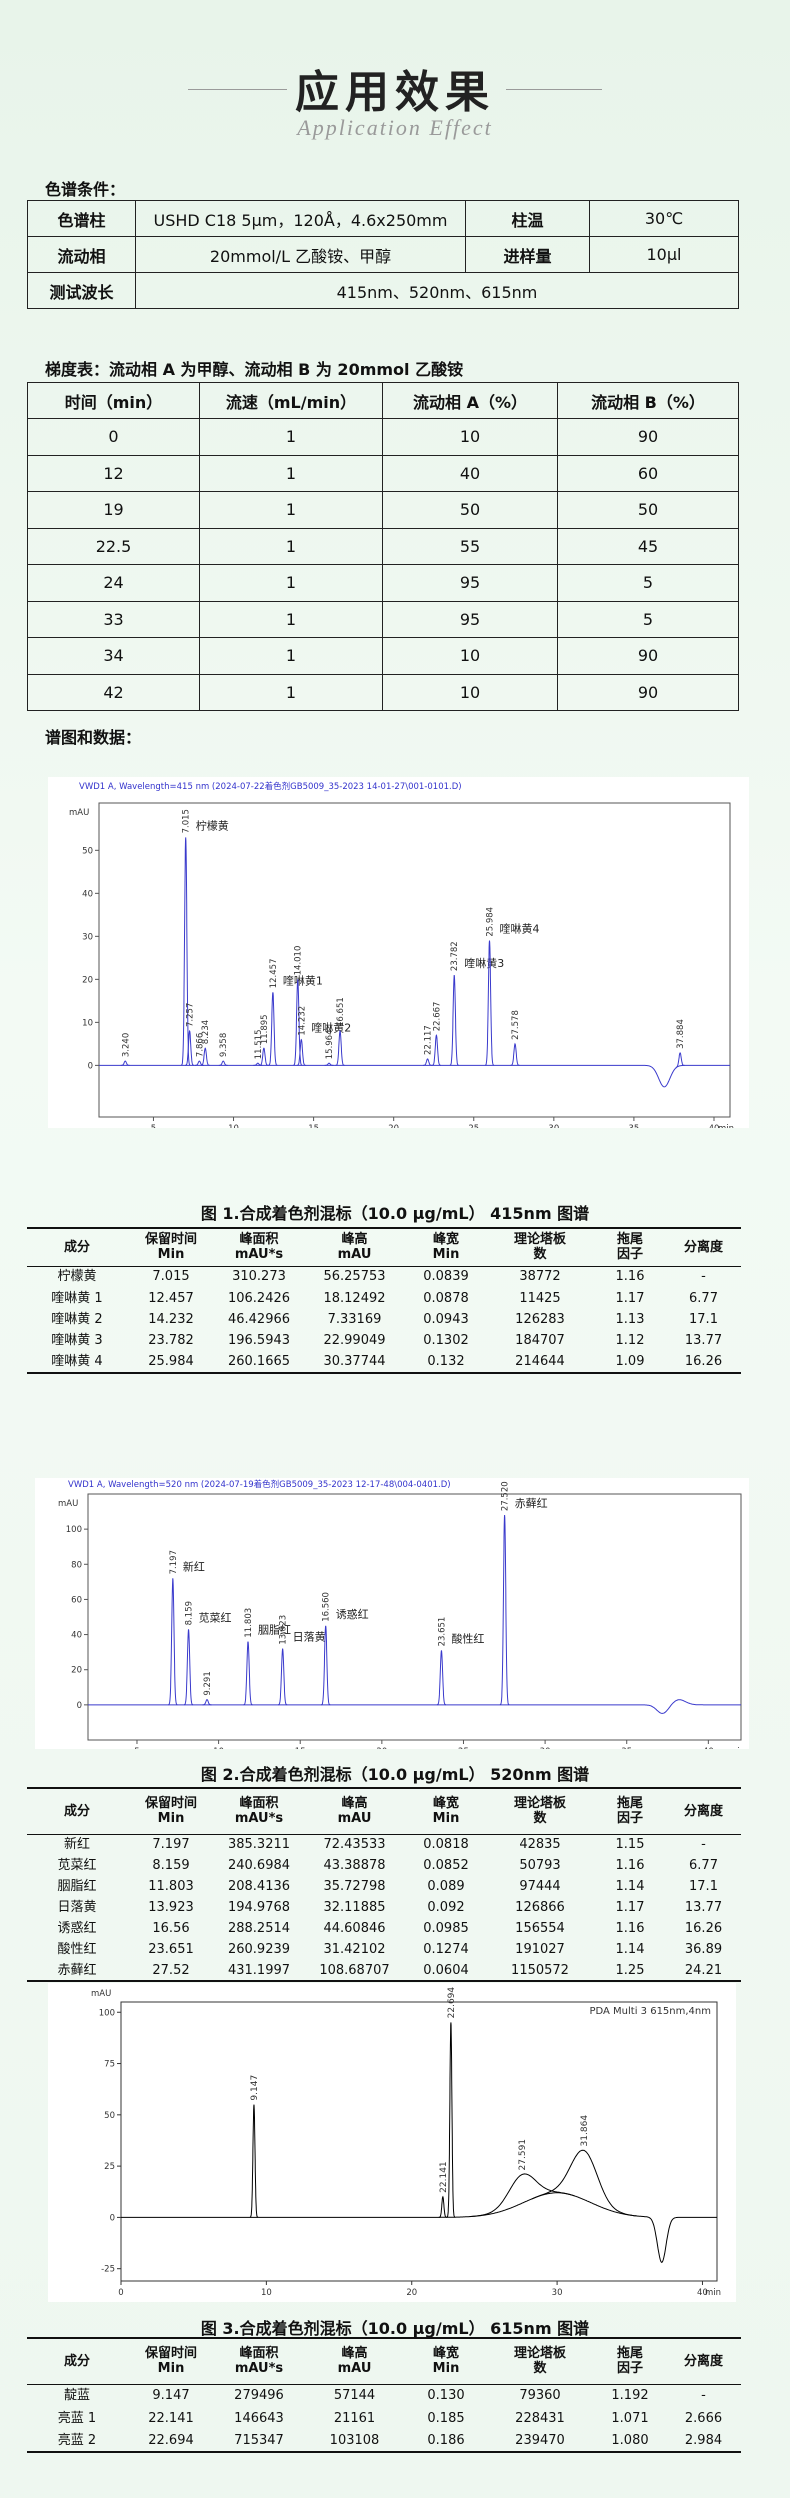 This screenshot has width=790, height=2498. What do you see at coordinates (191, 1015) in the screenshot?
I see `peak-label: 7.257` at bounding box center [191, 1015].